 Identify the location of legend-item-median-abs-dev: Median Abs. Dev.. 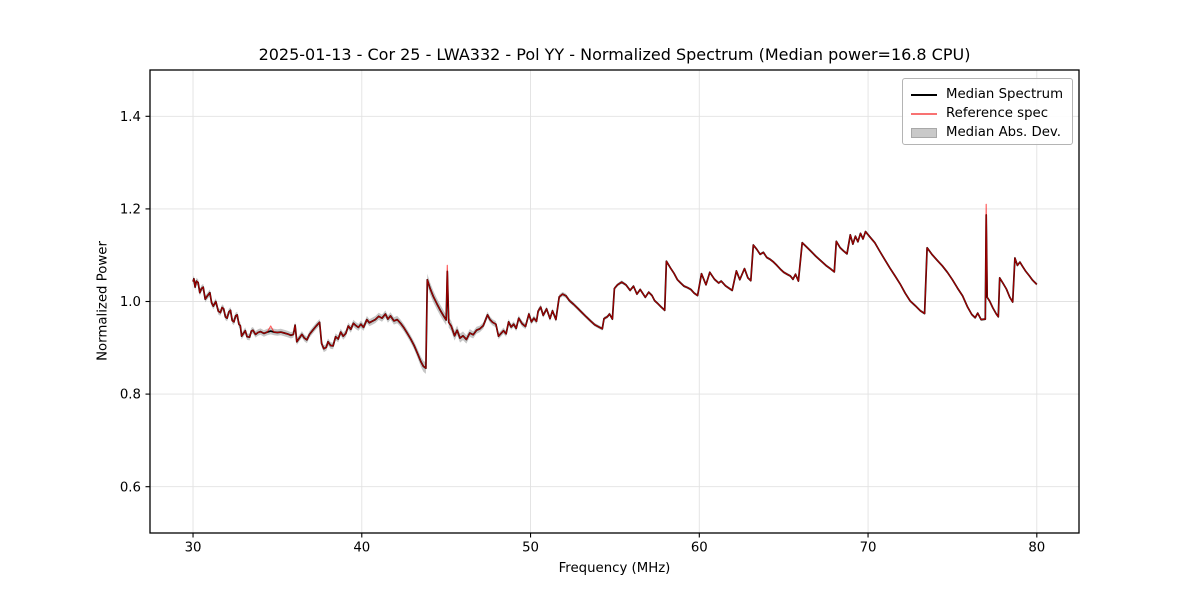
(991, 132).